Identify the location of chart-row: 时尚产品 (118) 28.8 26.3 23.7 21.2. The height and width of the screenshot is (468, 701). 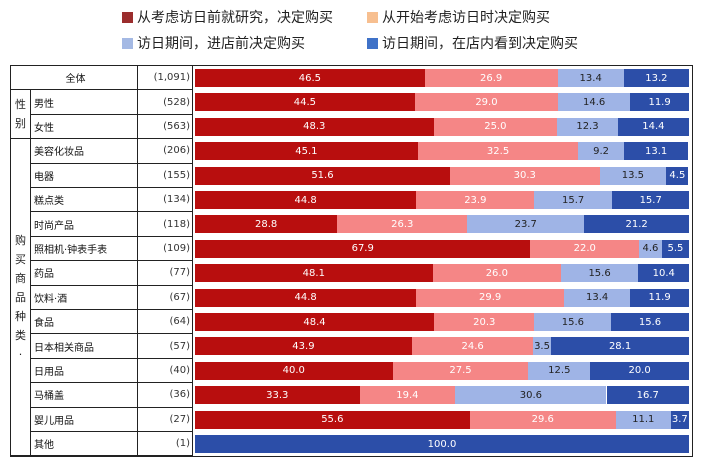
(351, 224).